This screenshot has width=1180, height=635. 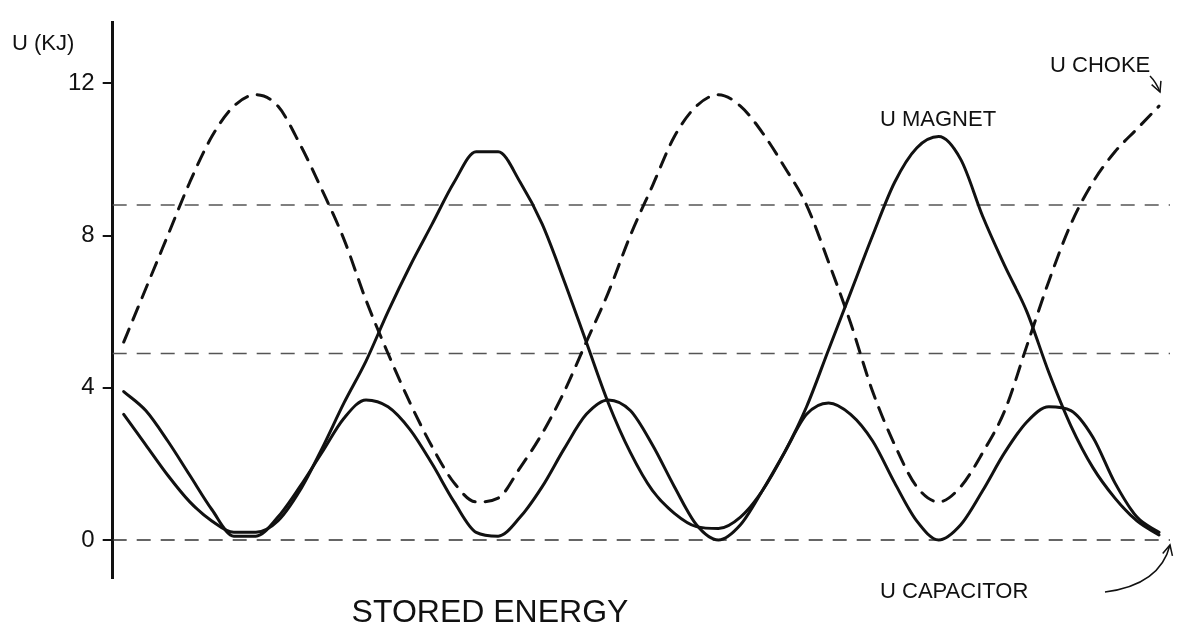 I want to click on series-label: U MAGNET, so click(x=938, y=118).